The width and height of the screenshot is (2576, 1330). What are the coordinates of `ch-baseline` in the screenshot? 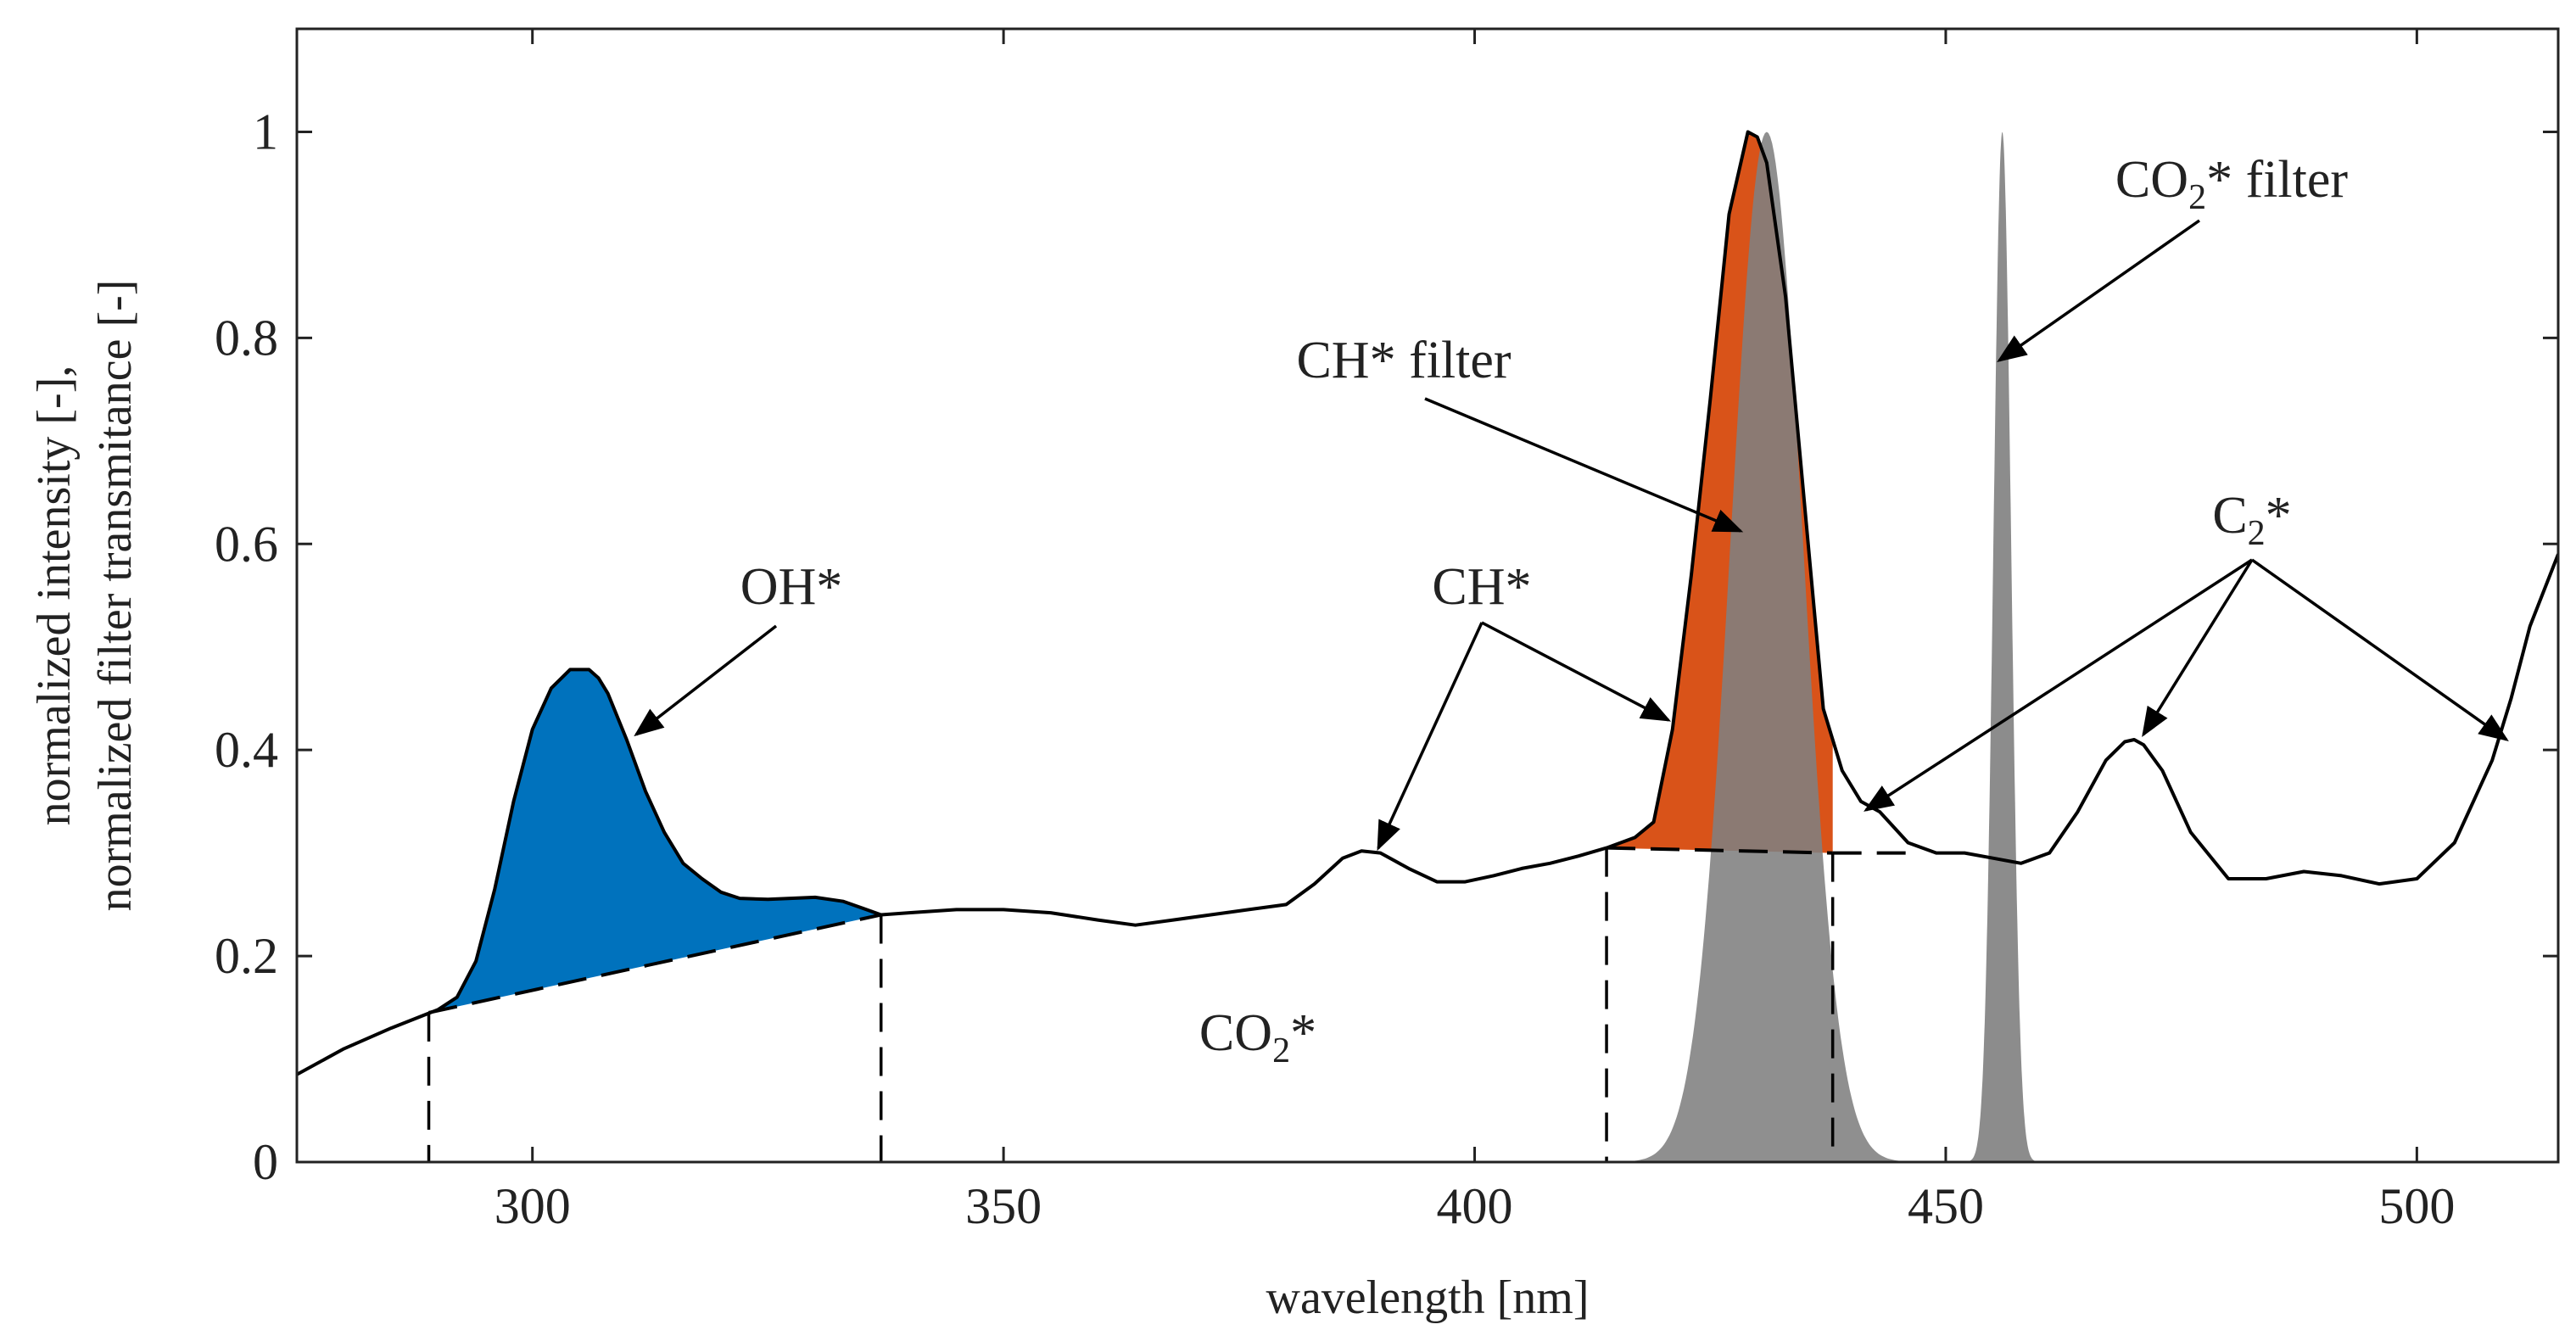 It's located at (1720, 850).